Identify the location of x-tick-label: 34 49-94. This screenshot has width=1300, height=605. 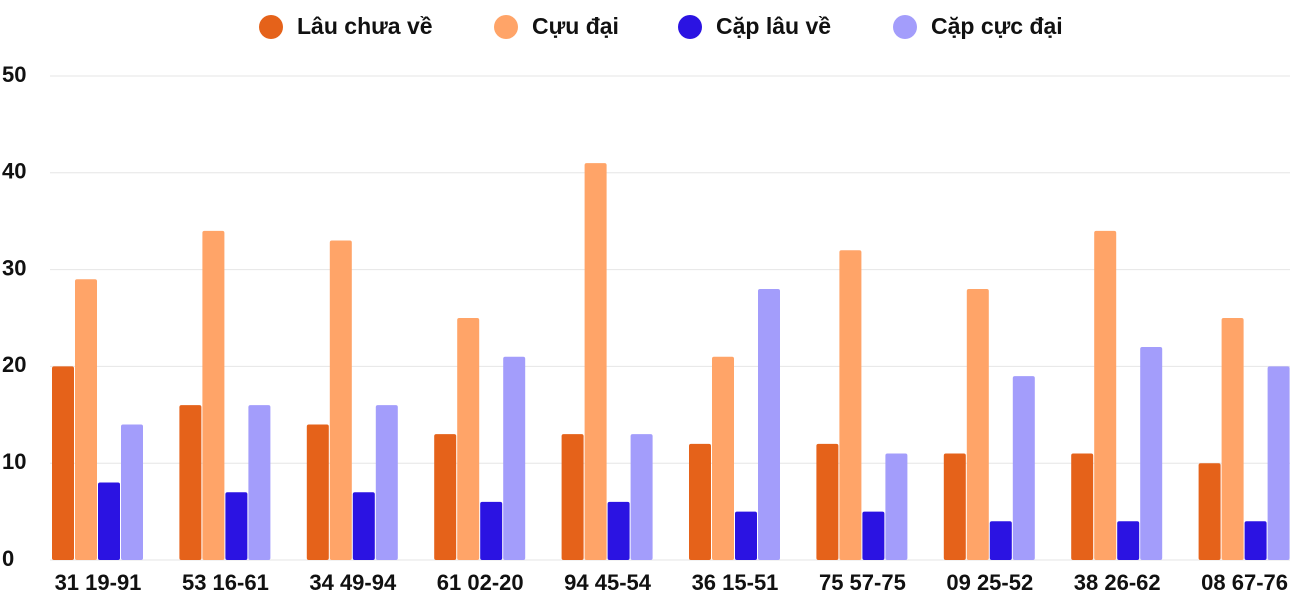
(353, 582).